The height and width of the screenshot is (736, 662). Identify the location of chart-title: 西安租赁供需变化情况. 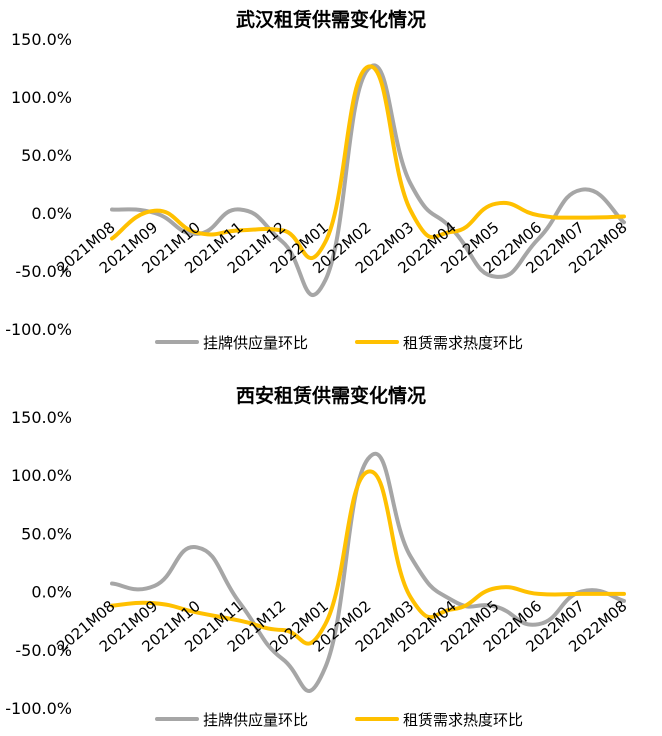
(331, 395).